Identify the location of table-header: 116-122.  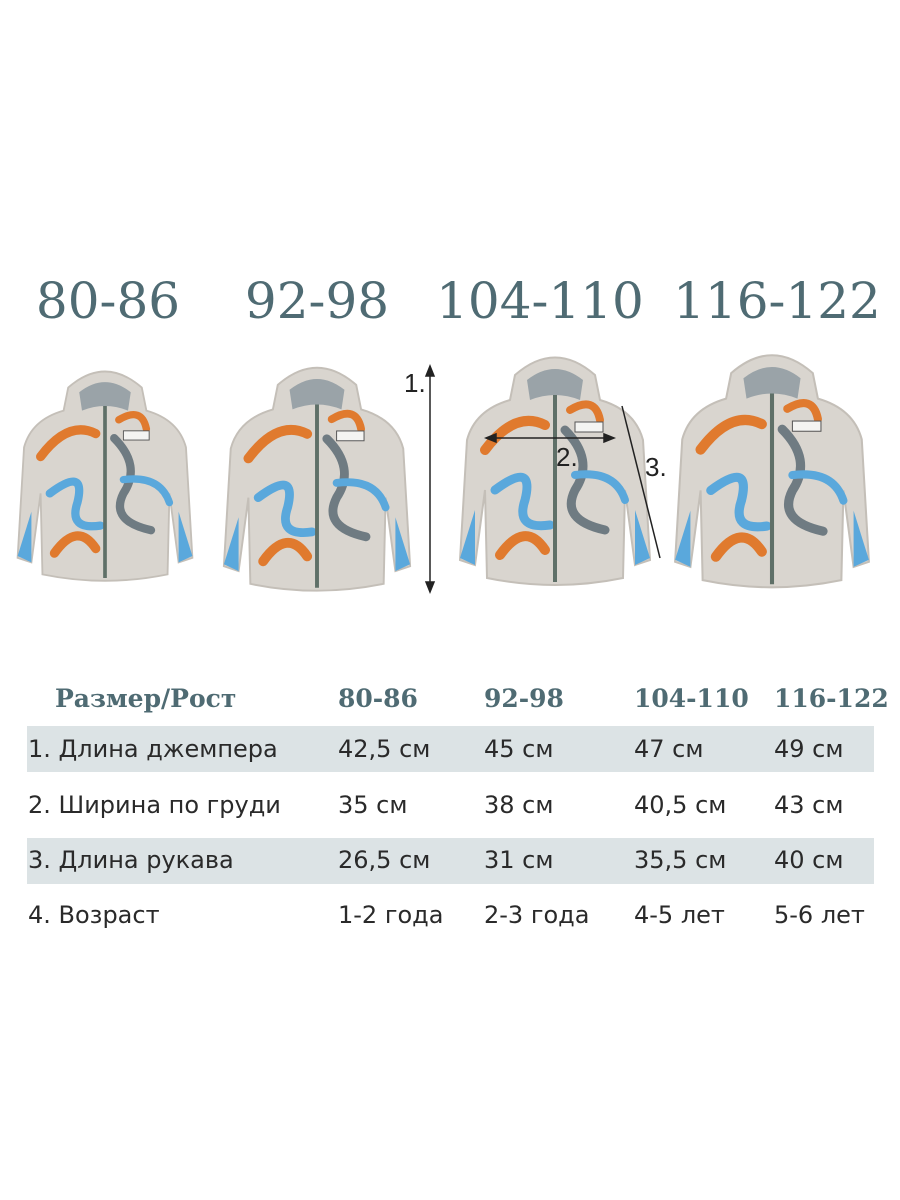
(831, 698).